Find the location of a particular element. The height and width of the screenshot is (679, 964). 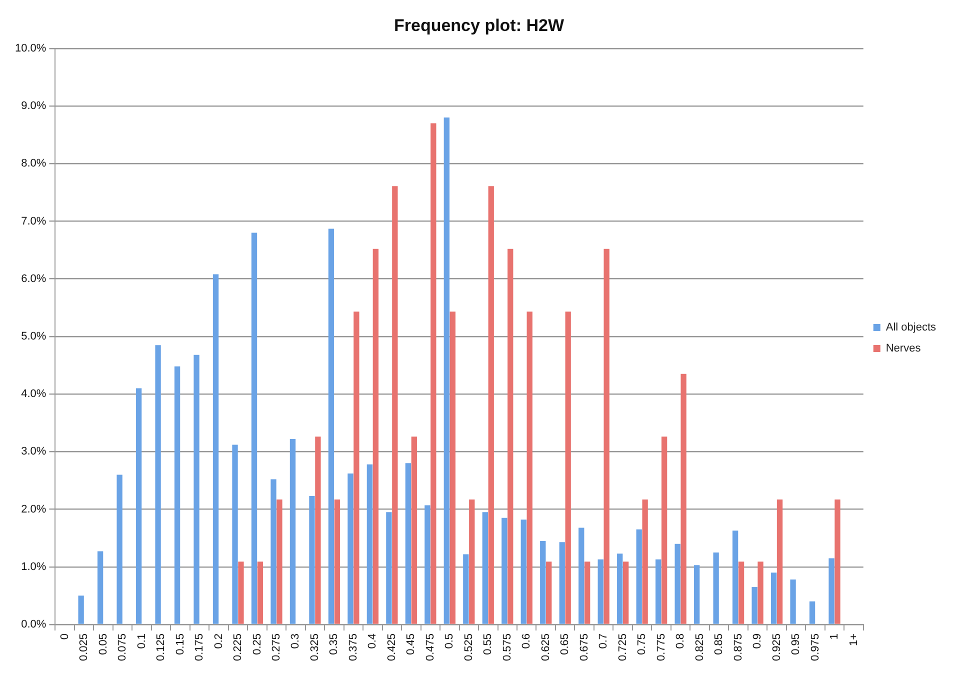

x-tick-label: 0 is located at coordinates (64, 636).